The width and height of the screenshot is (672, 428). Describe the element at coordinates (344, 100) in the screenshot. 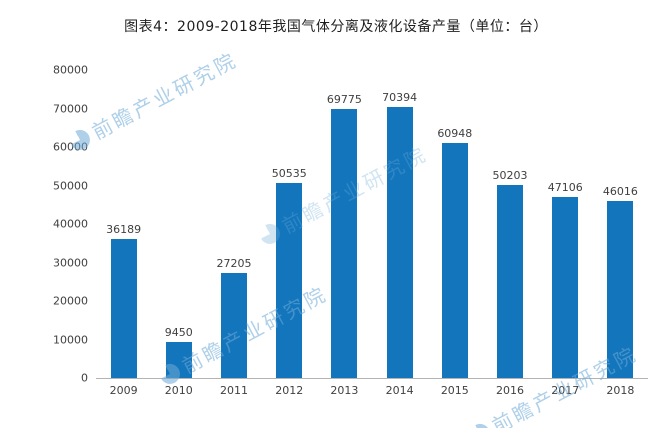

I see `bar-value-label: 69775` at that location.